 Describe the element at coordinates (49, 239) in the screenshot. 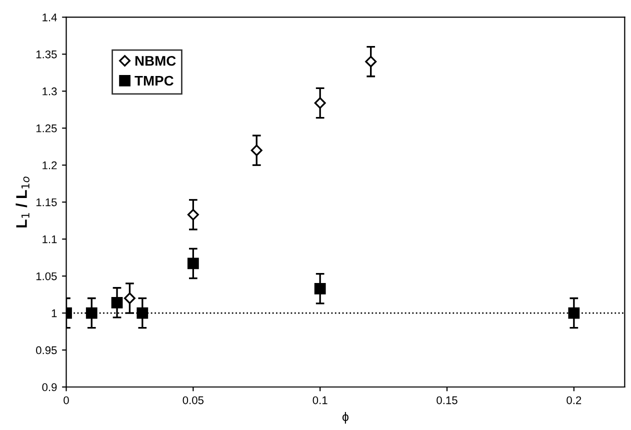

I see `y-tick-label: 1.1` at that location.